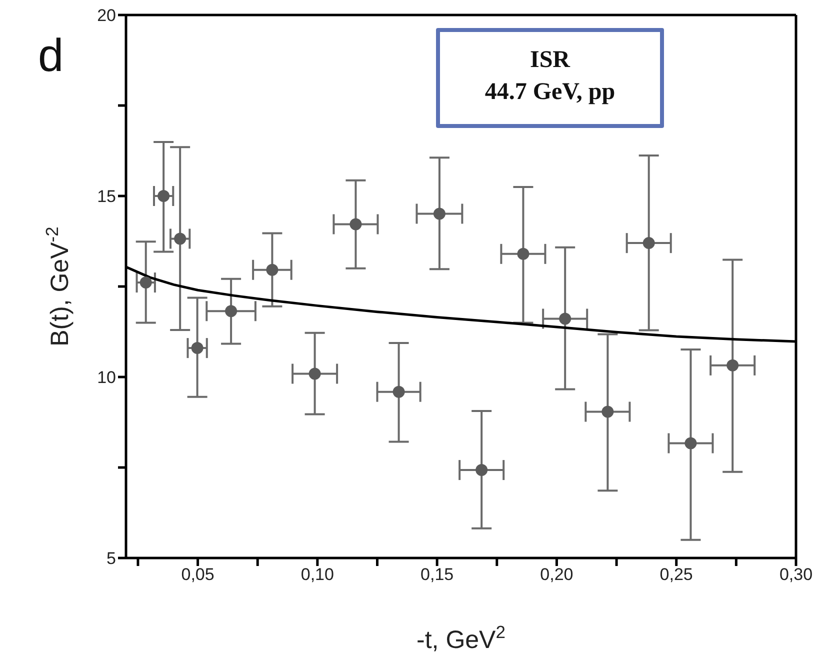  Describe the element at coordinates (106, 196) in the screenshot. I see `y-tick-label: 15` at that location.